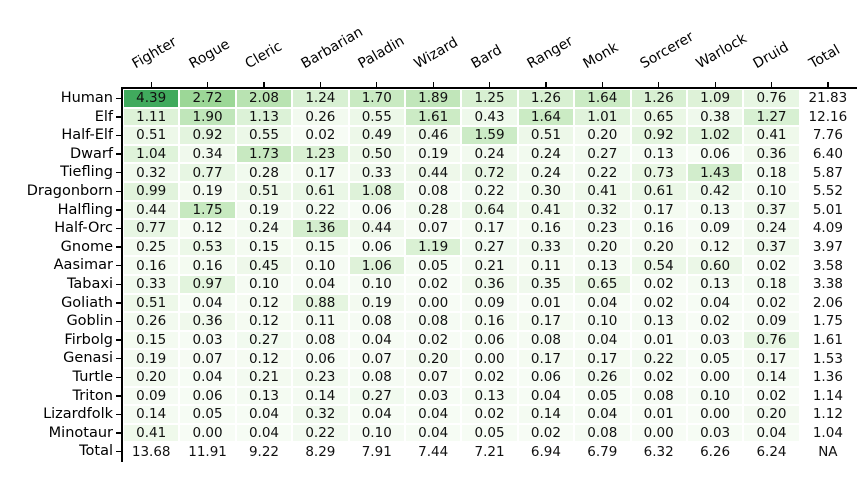 This screenshot has height=480, width=864. What do you see at coordinates (320, 358) in the screenshot?
I see `heatmap-cell-genasi-barbarian: 0.06` at bounding box center [320, 358].